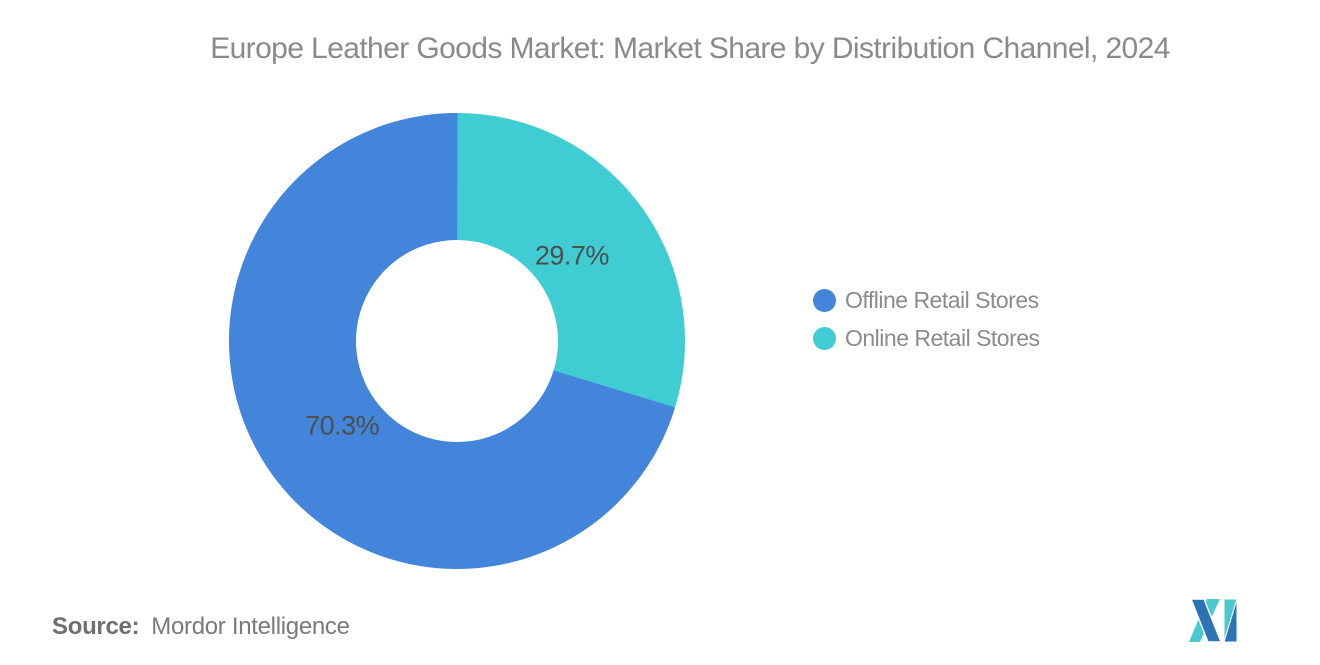 The height and width of the screenshot is (665, 1320). What do you see at coordinates (942, 300) in the screenshot?
I see `legend-label-offline: Offline Retail Stores` at bounding box center [942, 300].